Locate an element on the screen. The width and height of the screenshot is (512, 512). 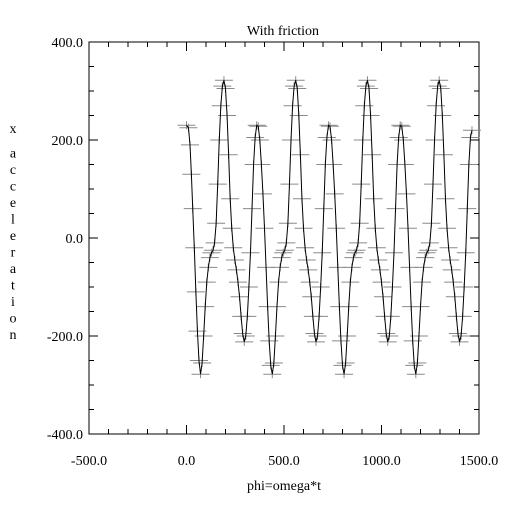
x-tick-label: 1500.0 is located at coordinates (479, 461).